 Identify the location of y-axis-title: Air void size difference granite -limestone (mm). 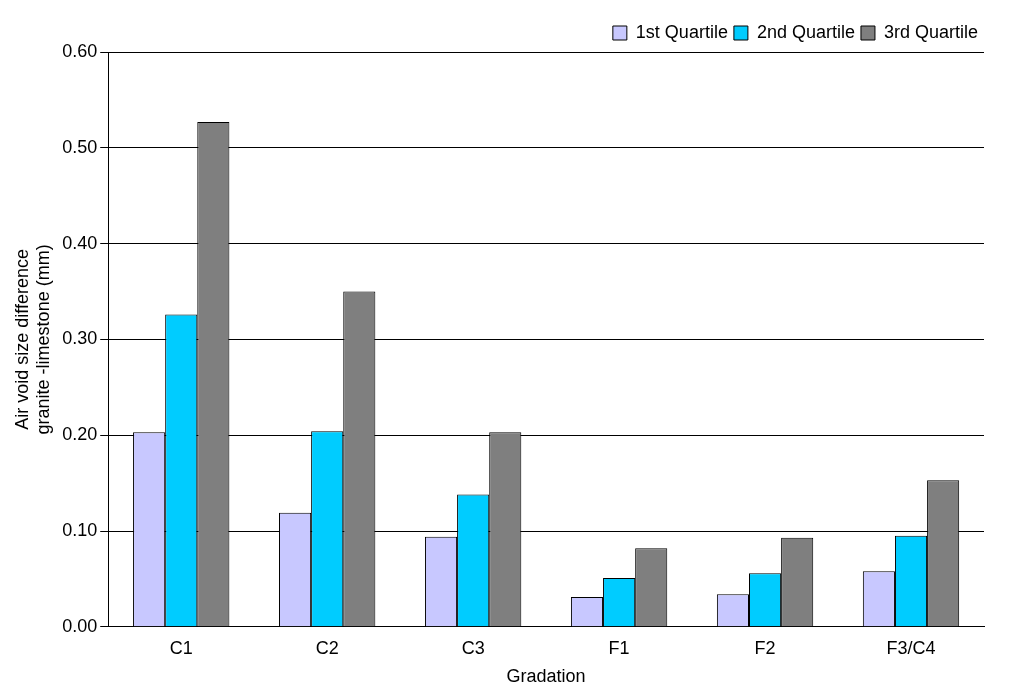
(32, 339).